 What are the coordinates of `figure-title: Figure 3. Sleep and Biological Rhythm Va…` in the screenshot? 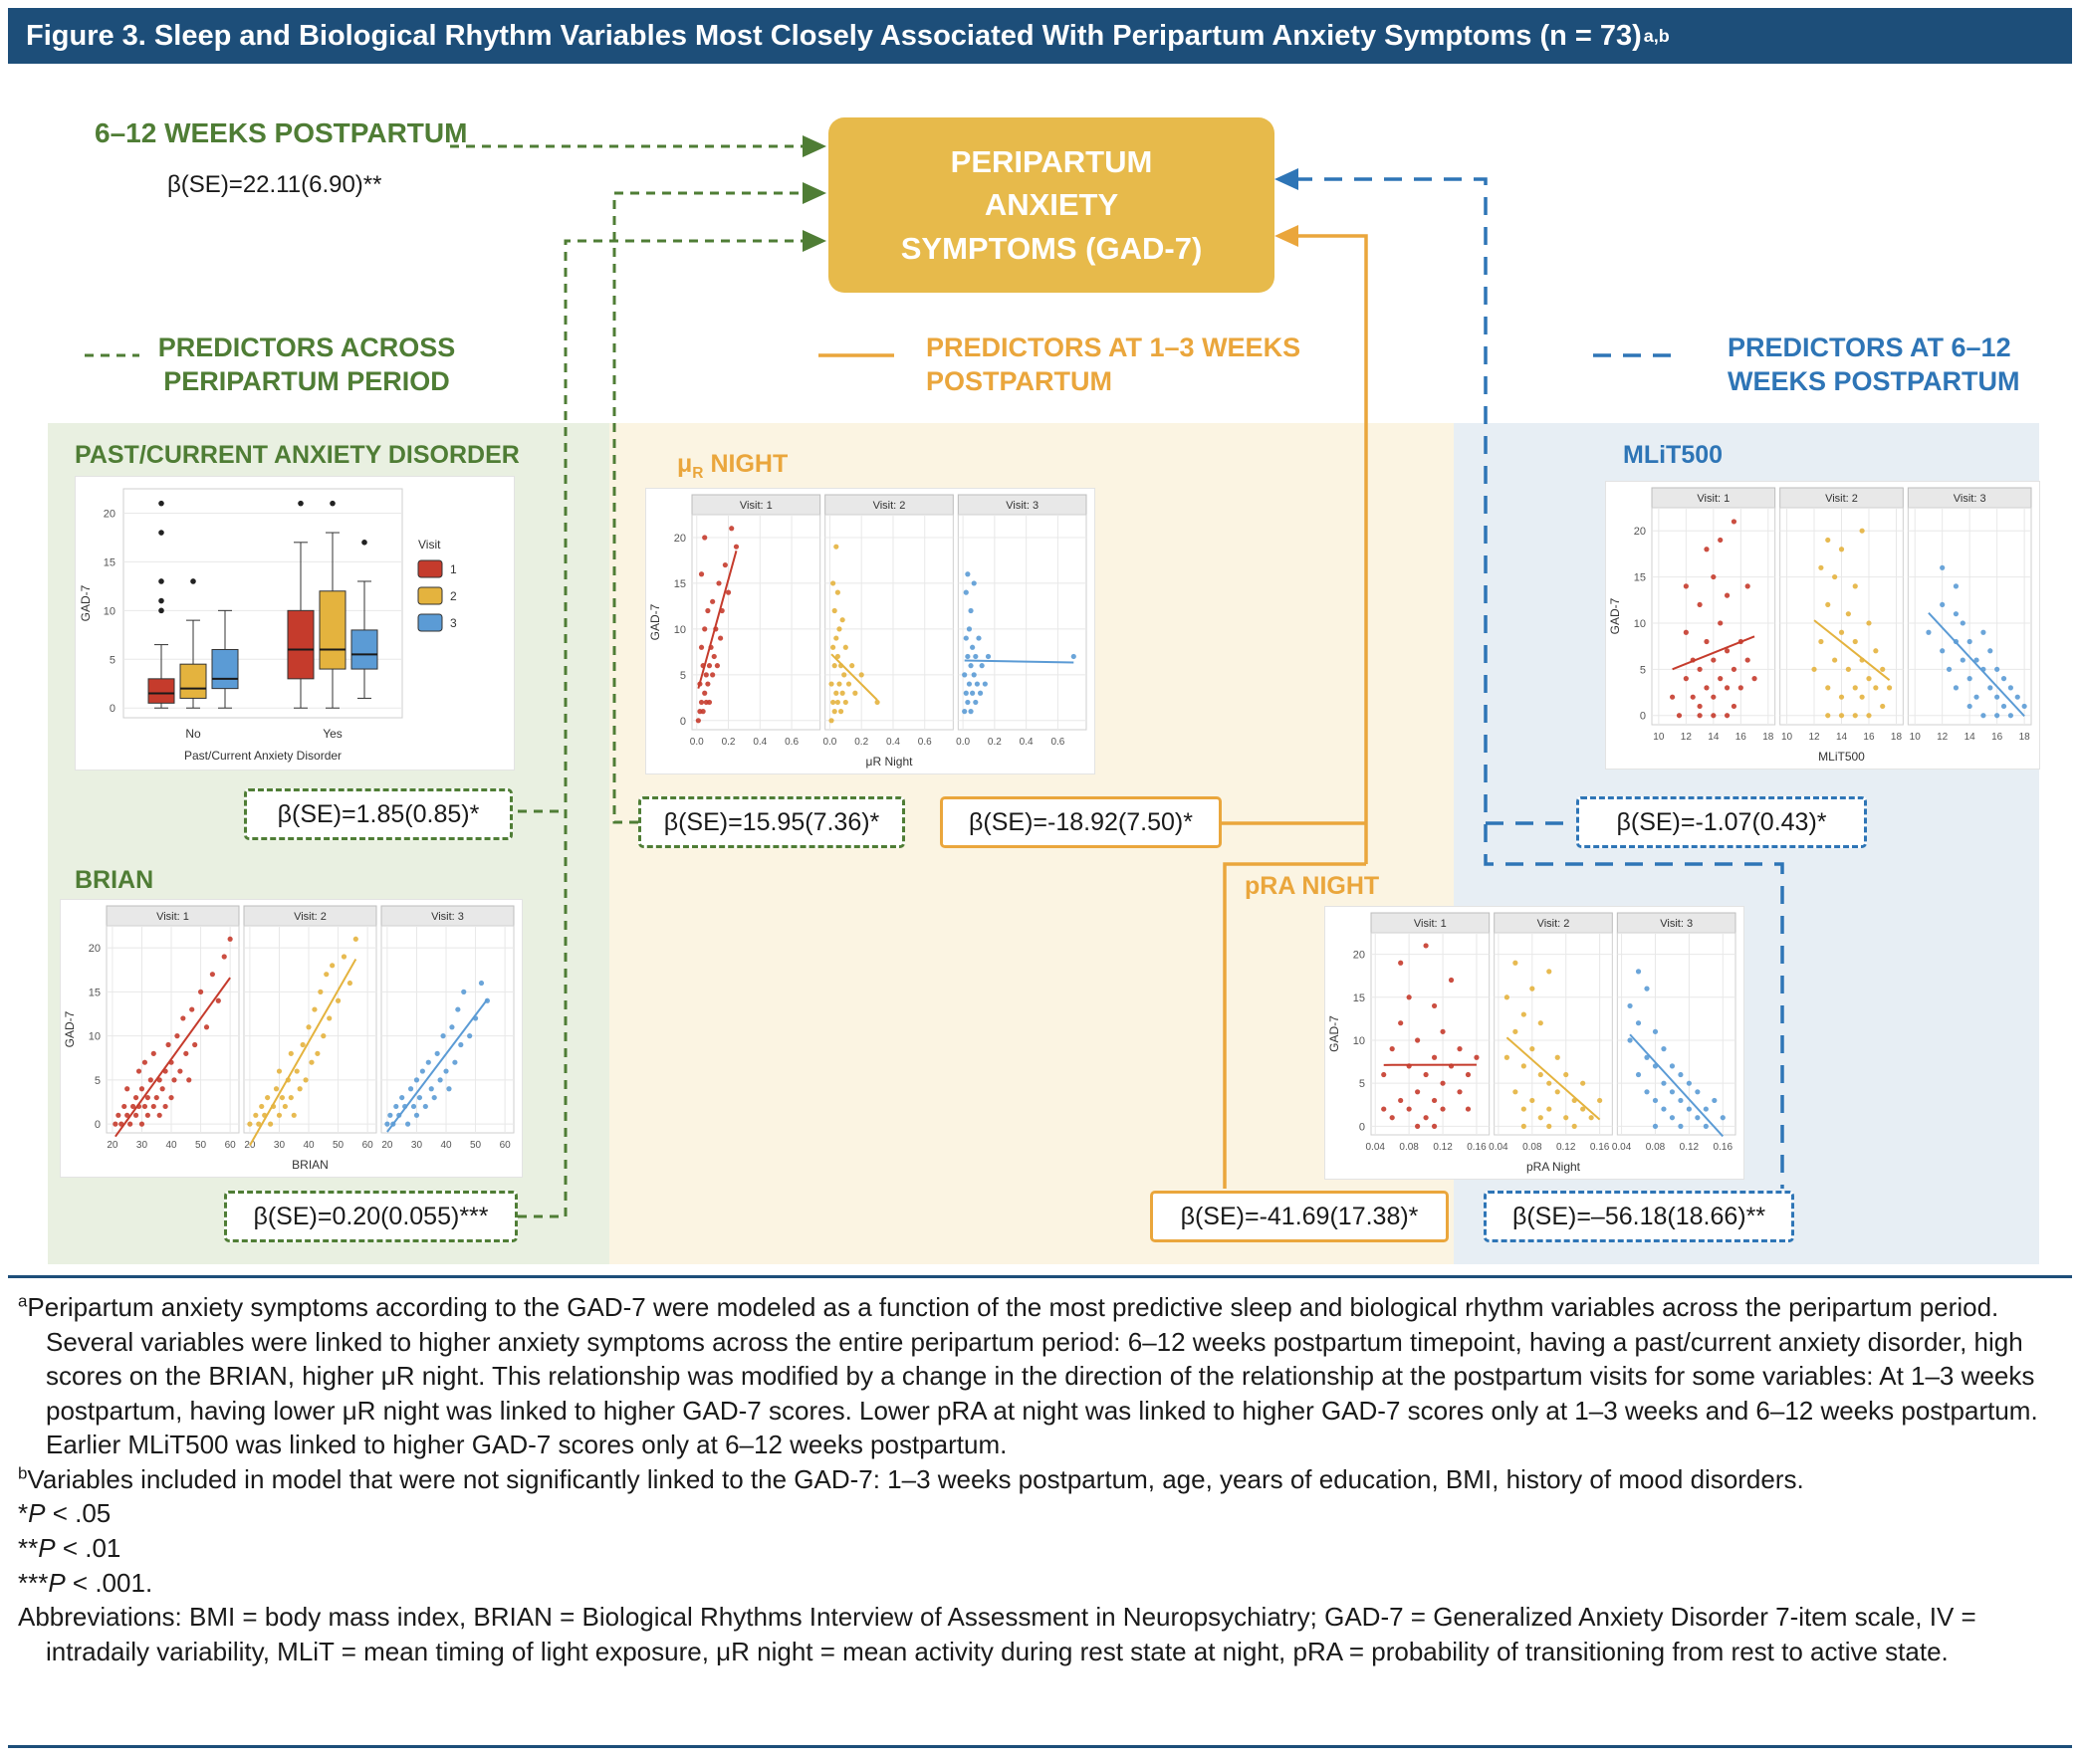 It's located at (834, 36).